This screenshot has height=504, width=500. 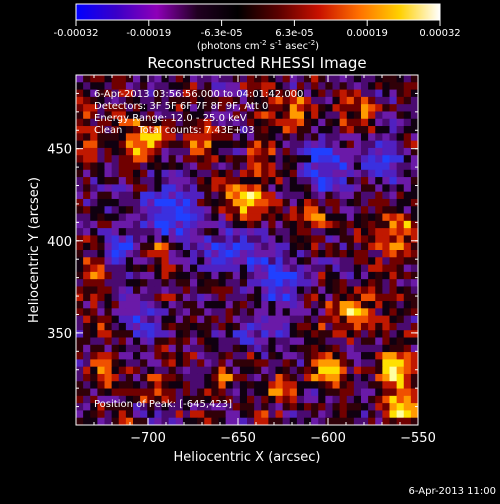 I want to click on x-axis-label: Heliocentric X (arcsec), so click(x=247, y=457).